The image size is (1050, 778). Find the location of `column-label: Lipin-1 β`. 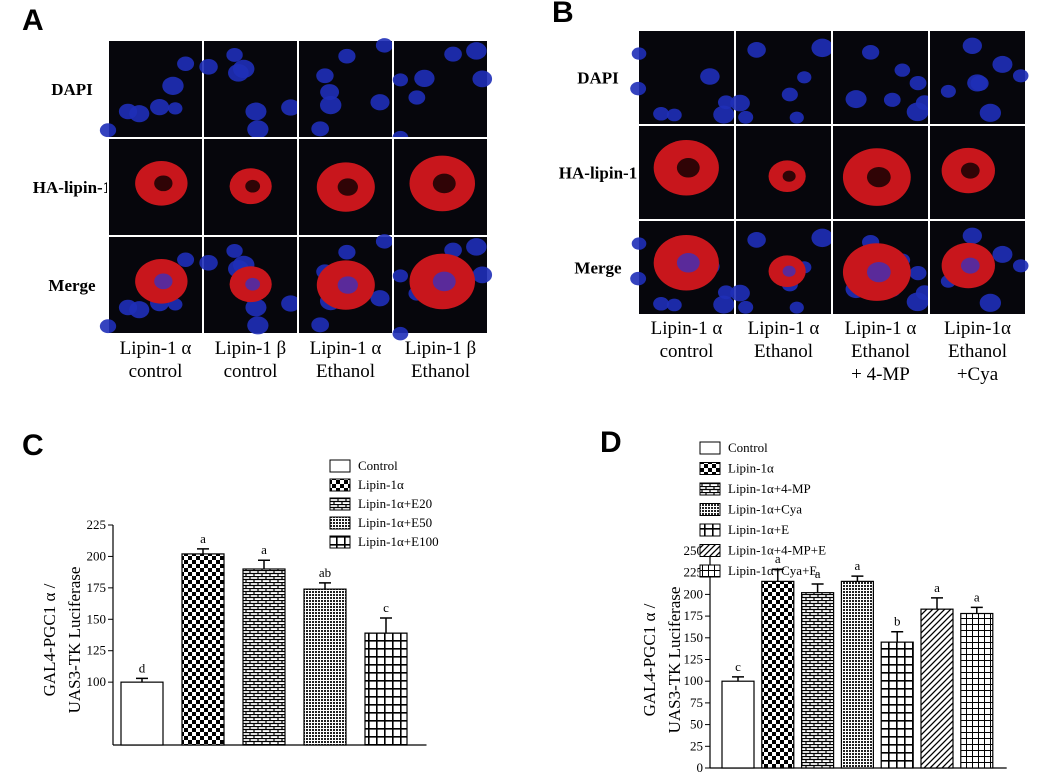

column-label: Lipin-1 β is located at coordinates (250, 348).